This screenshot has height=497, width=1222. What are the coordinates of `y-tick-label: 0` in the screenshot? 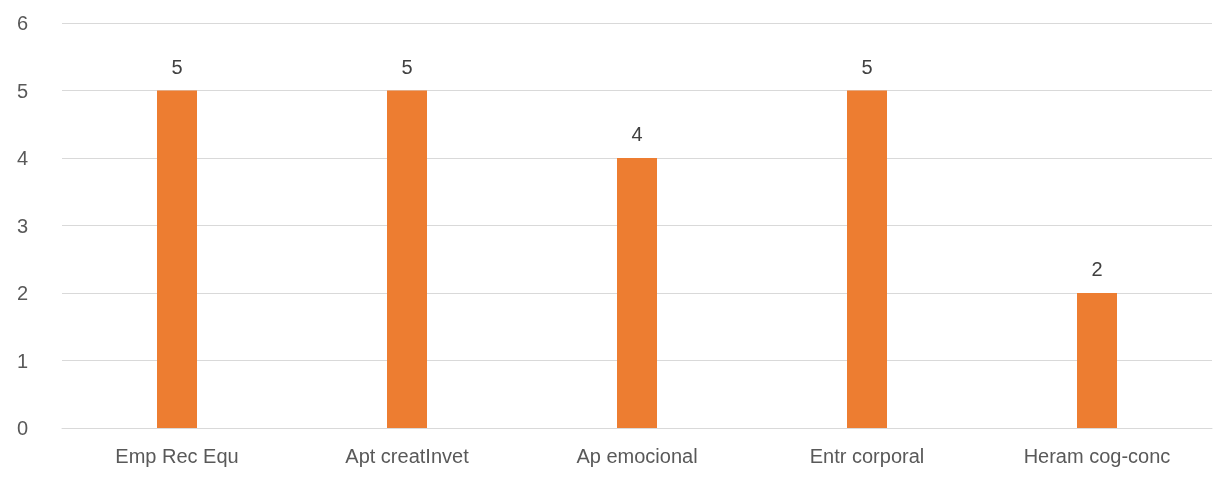 It's located at (22, 428).